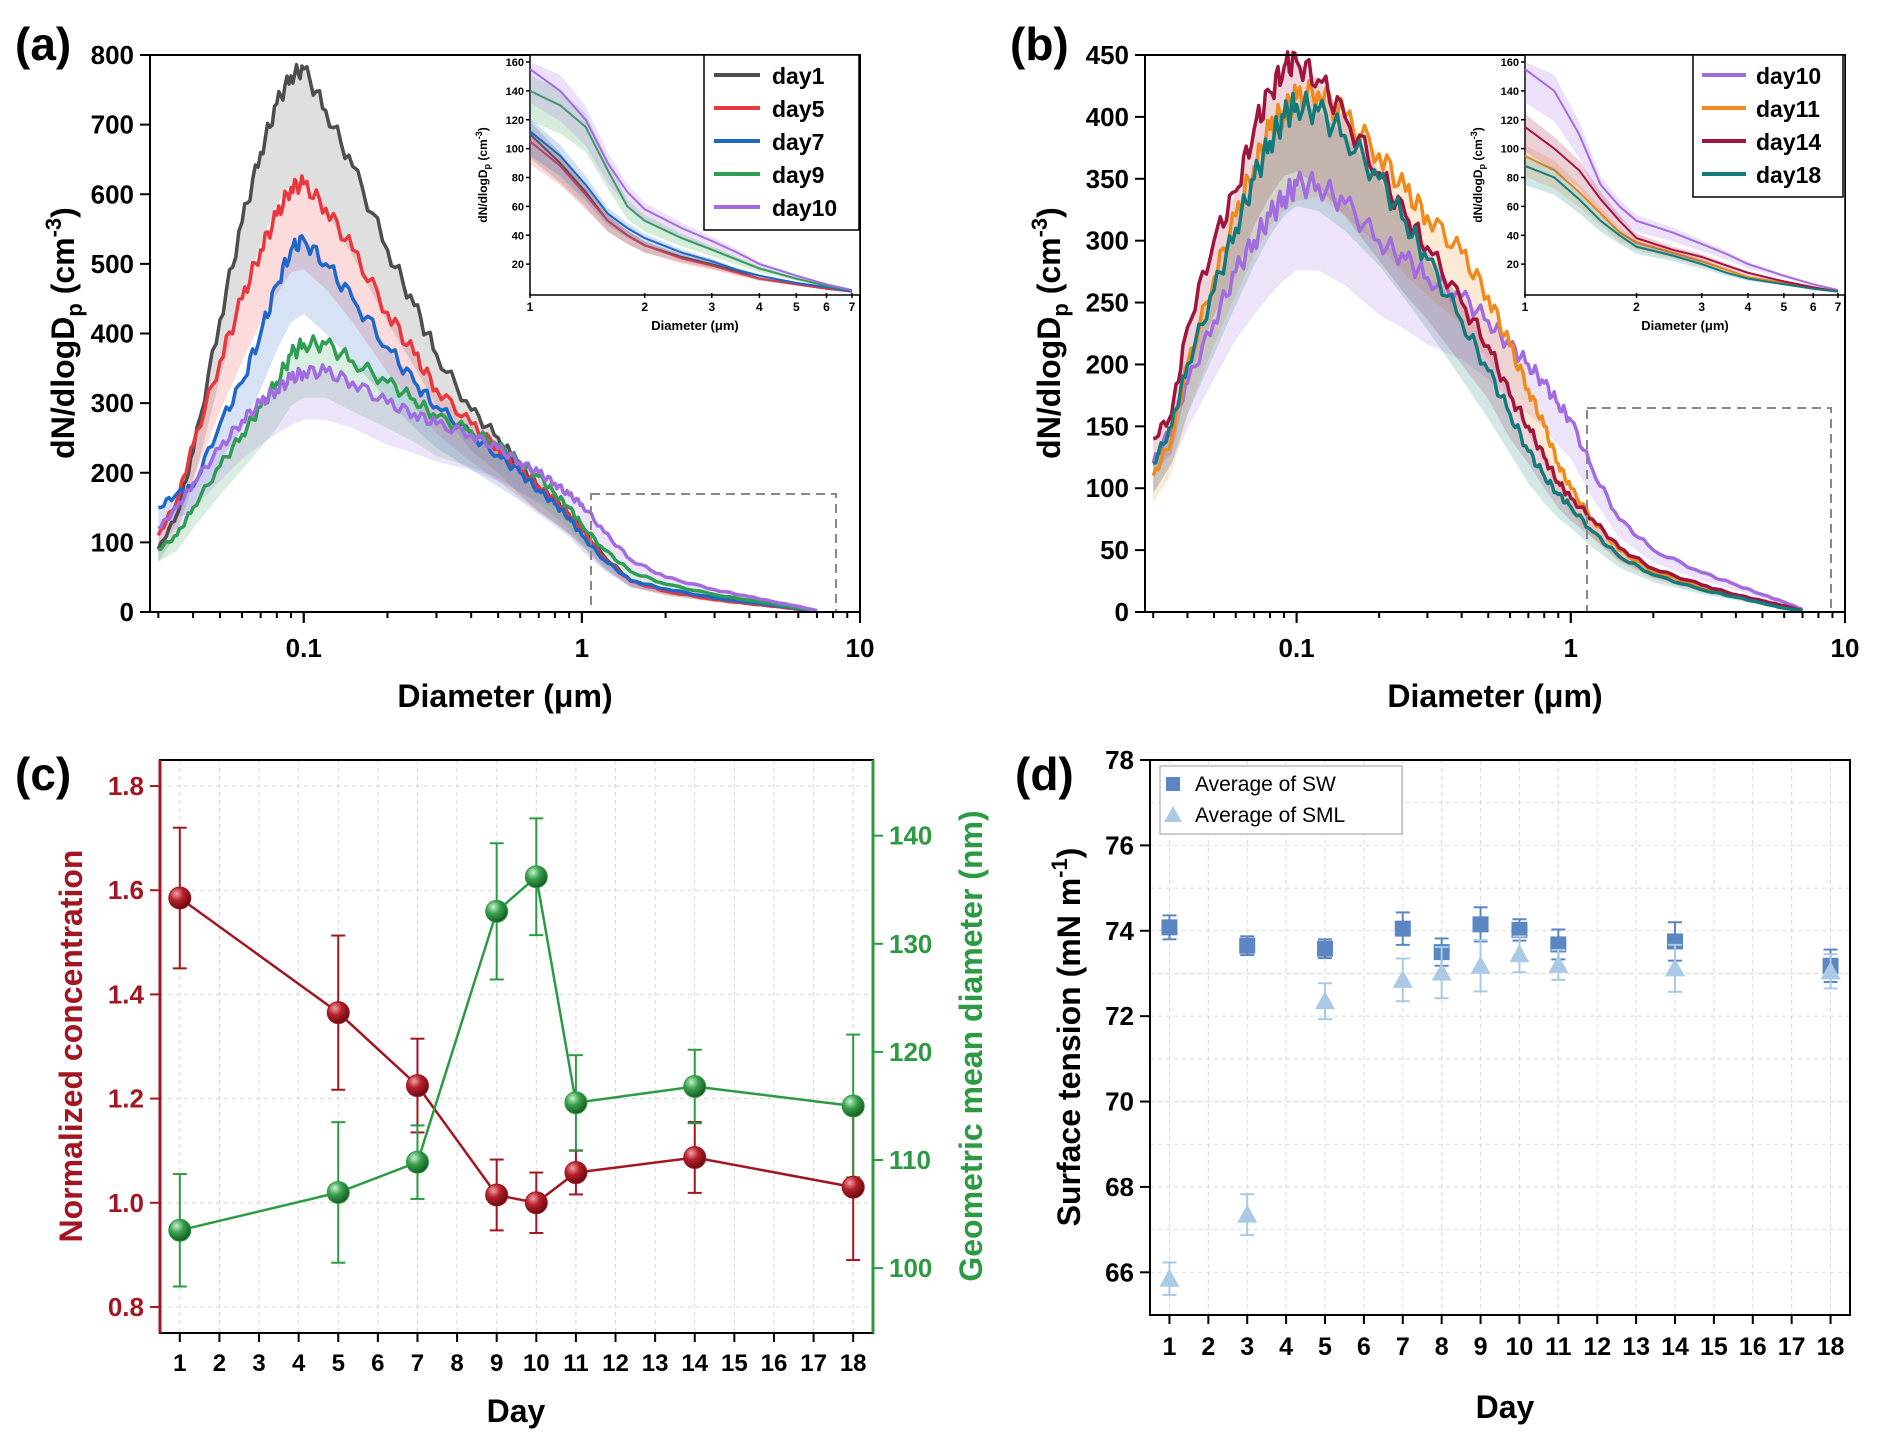 Image resolution: width=1892 pixels, height=1442 pixels. What do you see at coordinates (126, 890) in the screenshot?
I see `left-y-tick-label: 1.6` at bounding box center [126, 890].